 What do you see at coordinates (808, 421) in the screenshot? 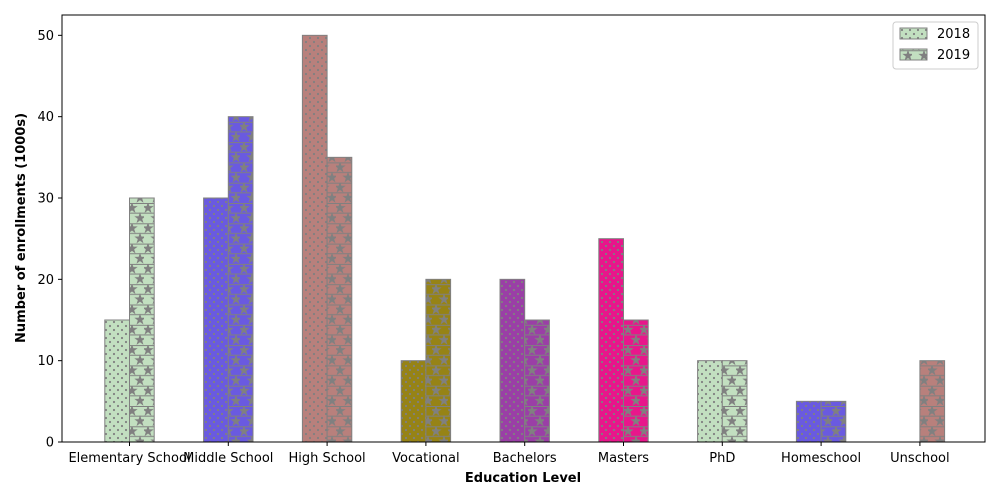
I see `bar-2018-homeschool` at bounding box center [808, 421].